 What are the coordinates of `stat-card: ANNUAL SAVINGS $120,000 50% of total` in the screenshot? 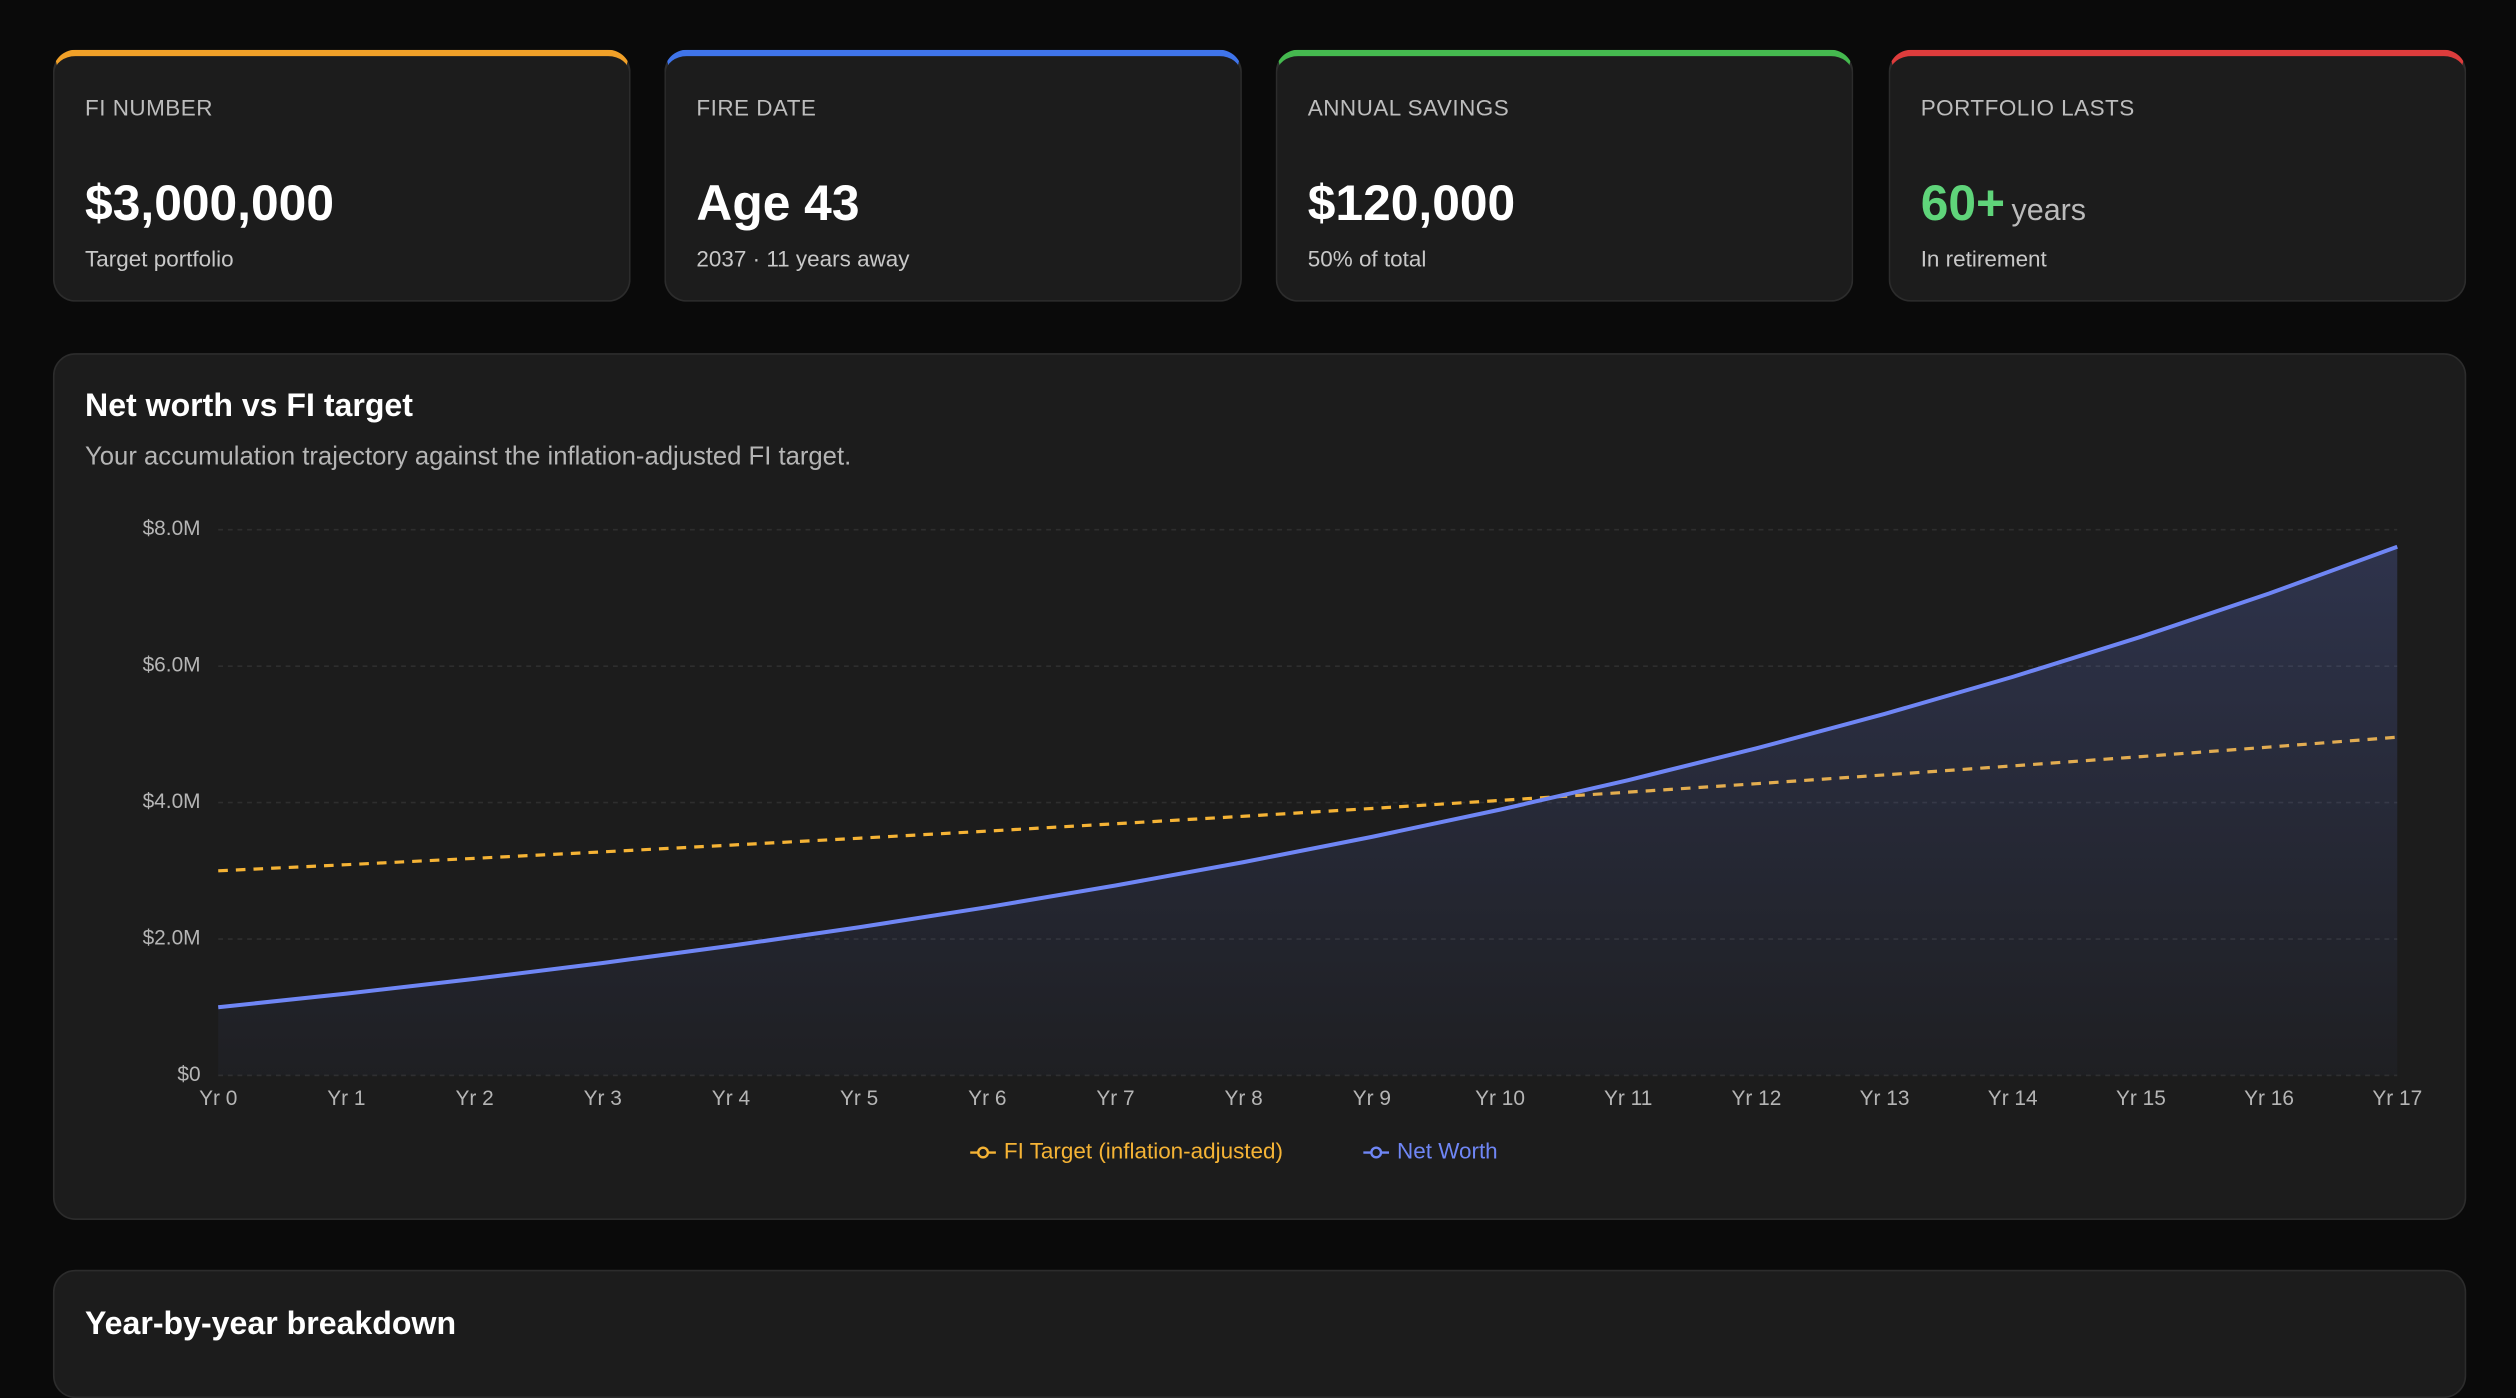 It's located at (1564, 175).